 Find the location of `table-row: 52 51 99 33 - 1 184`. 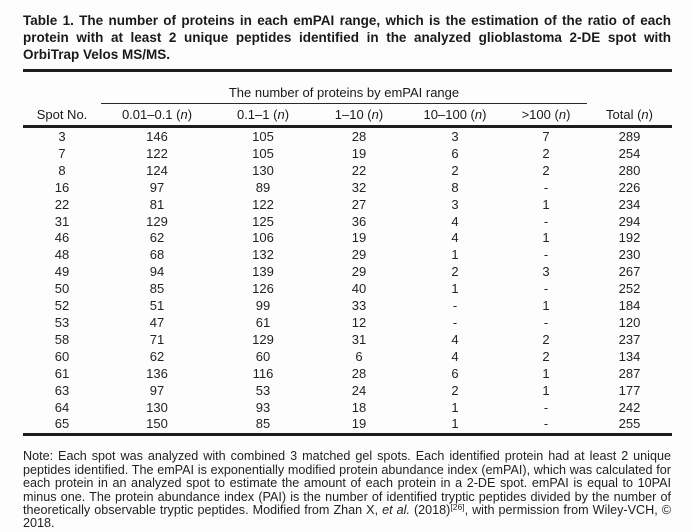

table-row: 52 51 99 33 - 1 184 is located at coordinates (347, 306).